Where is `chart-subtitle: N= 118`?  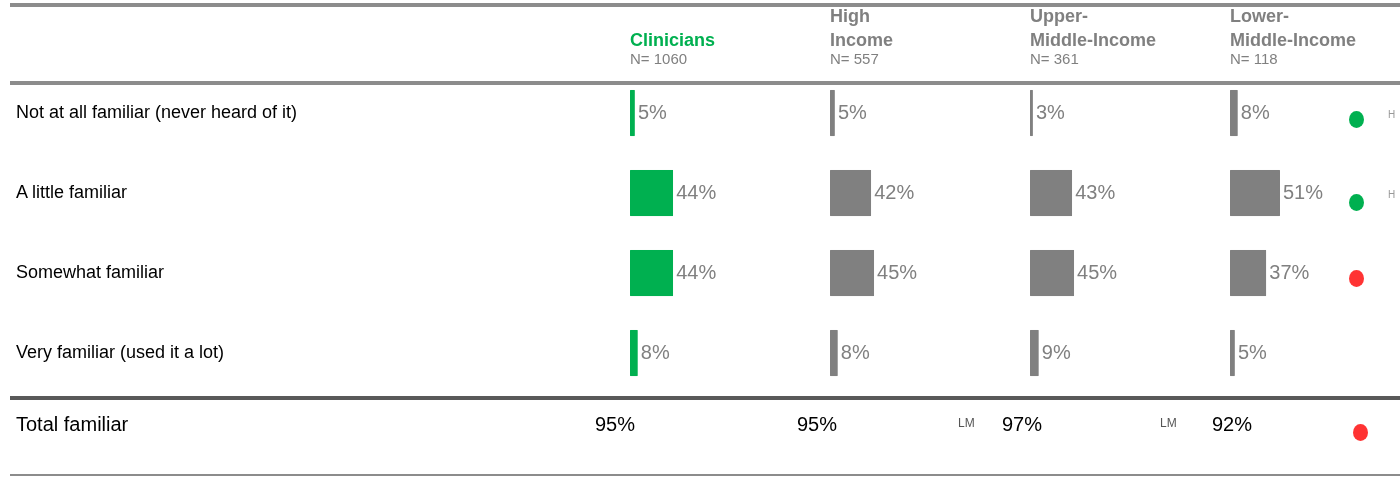
chart-subtitle: N= 118 is located at coordinates (1254, 58).